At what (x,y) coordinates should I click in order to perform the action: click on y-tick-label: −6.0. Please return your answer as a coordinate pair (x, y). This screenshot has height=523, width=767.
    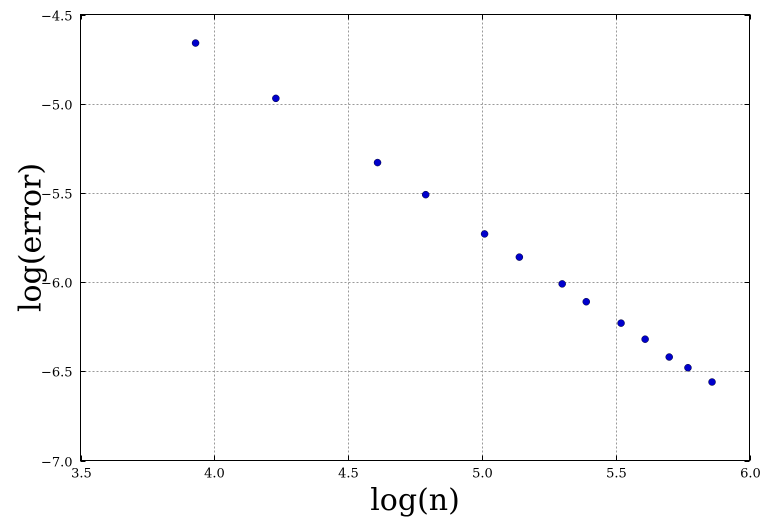
    Looking at the image, I should click on (57, 284).